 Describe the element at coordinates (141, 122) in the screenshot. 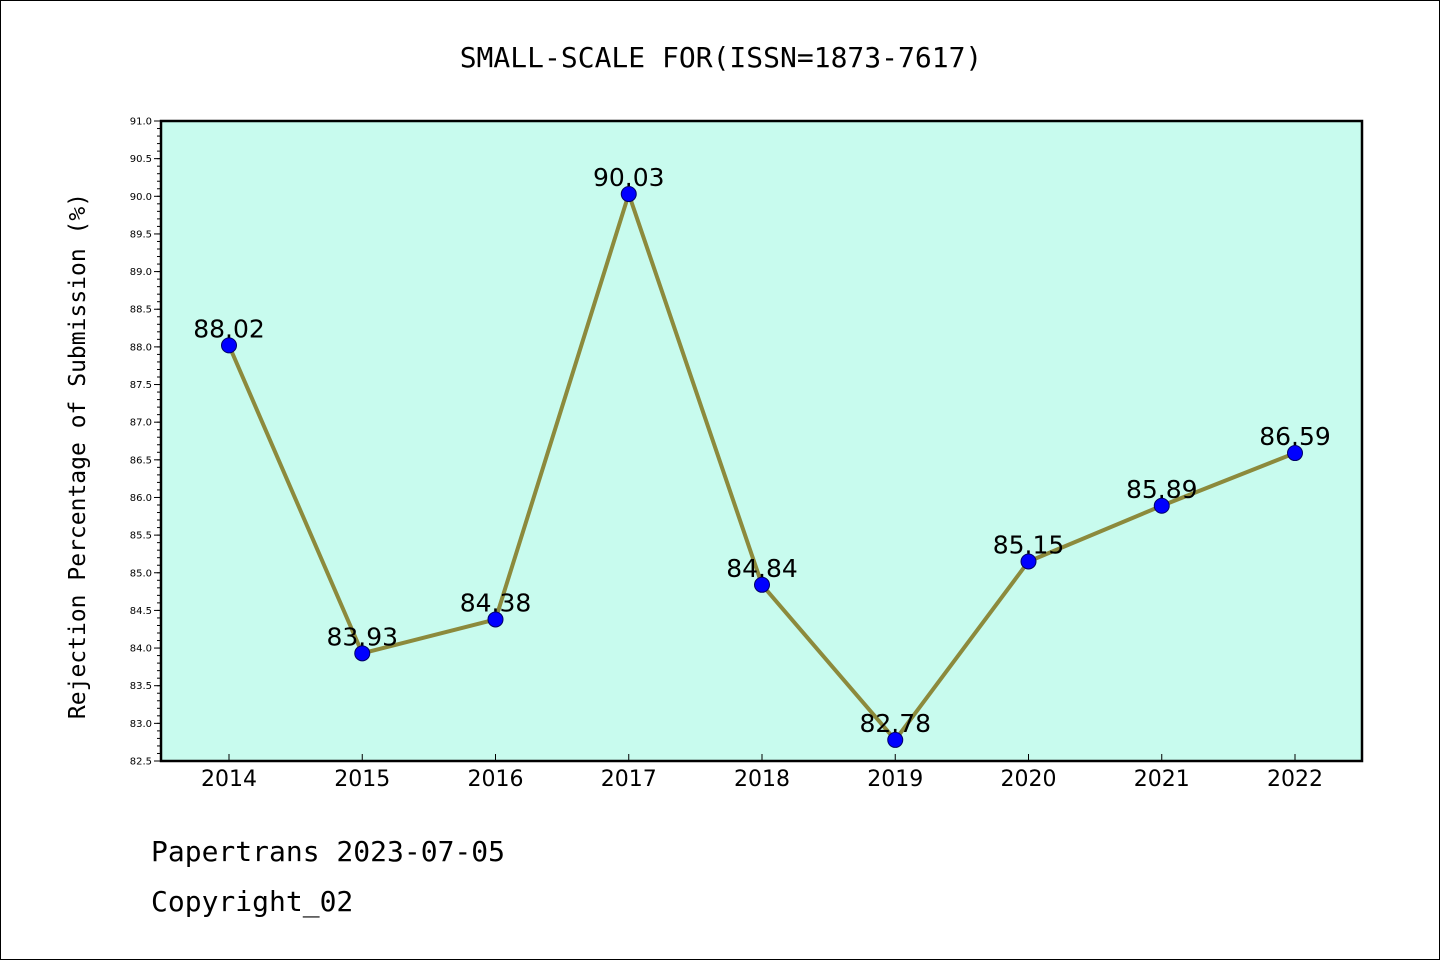

I see `y-tick-label: 91.0` at that location.